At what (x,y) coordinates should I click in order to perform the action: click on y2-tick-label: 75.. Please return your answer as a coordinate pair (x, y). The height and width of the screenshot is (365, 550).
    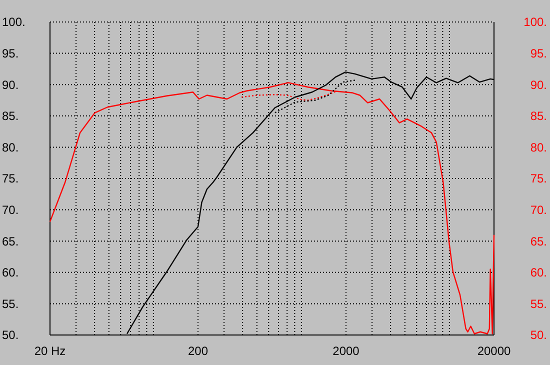
    Looking at the image, I should click on (538, 179).